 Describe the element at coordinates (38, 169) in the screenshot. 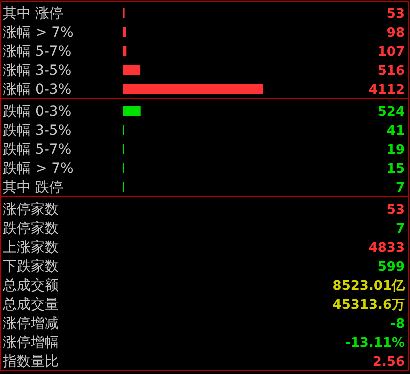

I see `y-tick-label: 跌幅 > 7%` at that location.